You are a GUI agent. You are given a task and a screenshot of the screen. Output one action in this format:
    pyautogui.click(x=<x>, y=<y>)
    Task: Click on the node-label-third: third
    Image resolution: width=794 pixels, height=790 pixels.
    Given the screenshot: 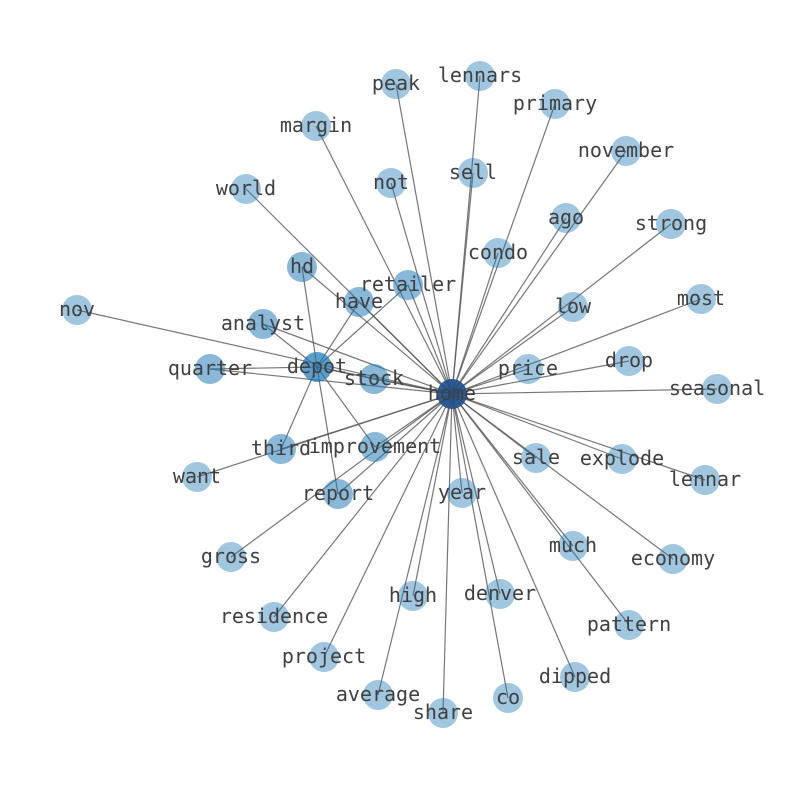 What is the action you would take?
    pyautogui.click(x=281, y=448)
    